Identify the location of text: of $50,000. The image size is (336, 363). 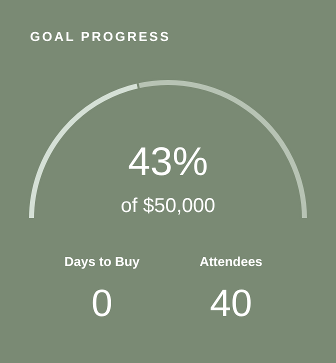
(168, 206).